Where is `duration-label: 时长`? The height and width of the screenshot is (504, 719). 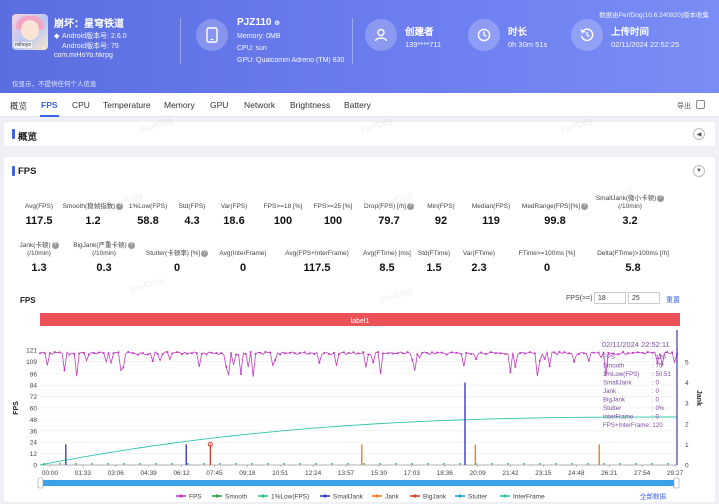
duration-label: 时长 is located at coordinates (518, 32).